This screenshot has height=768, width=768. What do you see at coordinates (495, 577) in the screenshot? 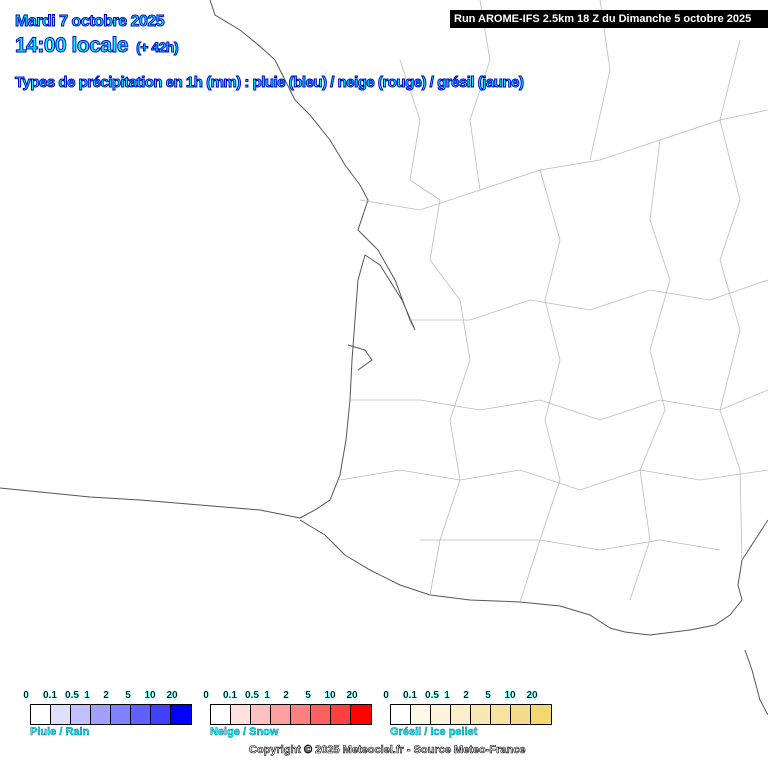
I see `border-pyrenees` at bounding box center [495, 577].